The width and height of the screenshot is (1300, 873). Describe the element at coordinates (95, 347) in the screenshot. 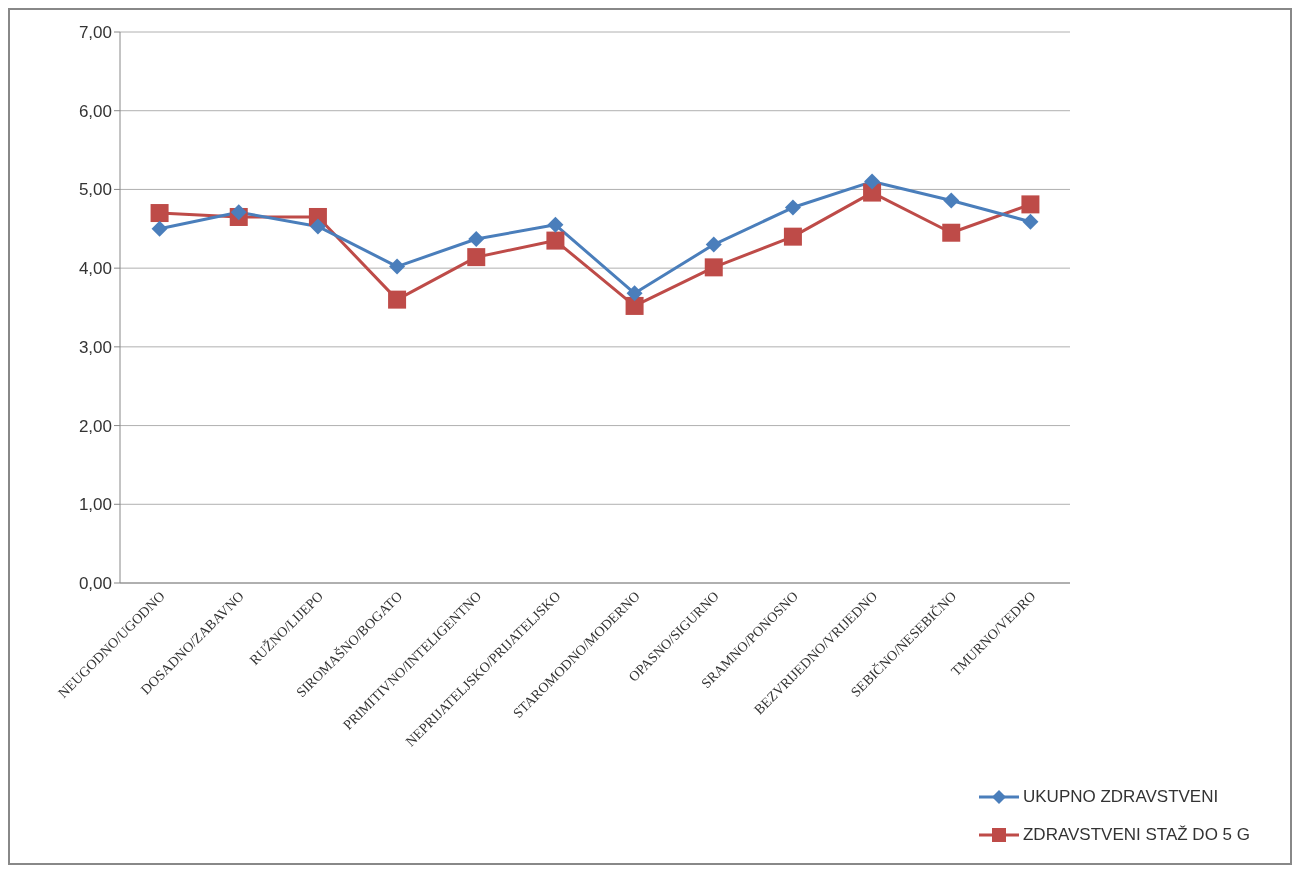

I see `y-tick-label: 3,00` at that location.